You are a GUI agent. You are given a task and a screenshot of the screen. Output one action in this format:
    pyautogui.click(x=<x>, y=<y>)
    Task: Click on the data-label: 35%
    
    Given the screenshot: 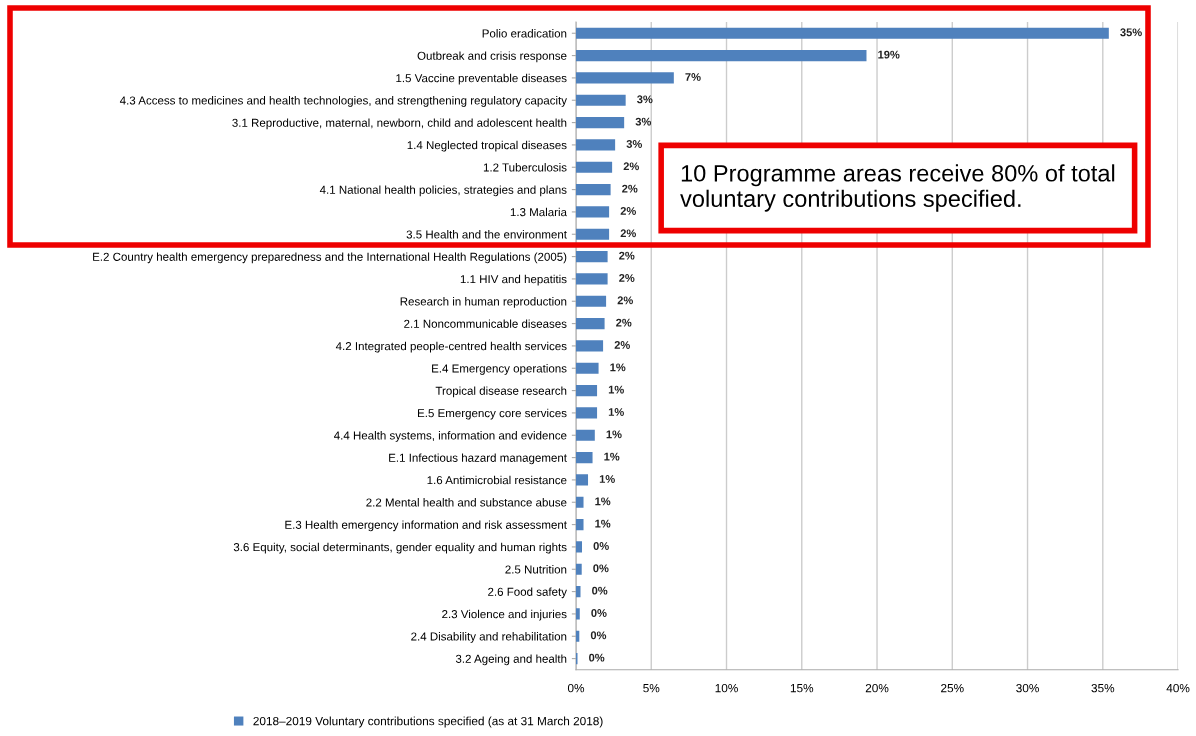 What is the action you would take?
    pyautogui.click(x=1131, y=32)
    